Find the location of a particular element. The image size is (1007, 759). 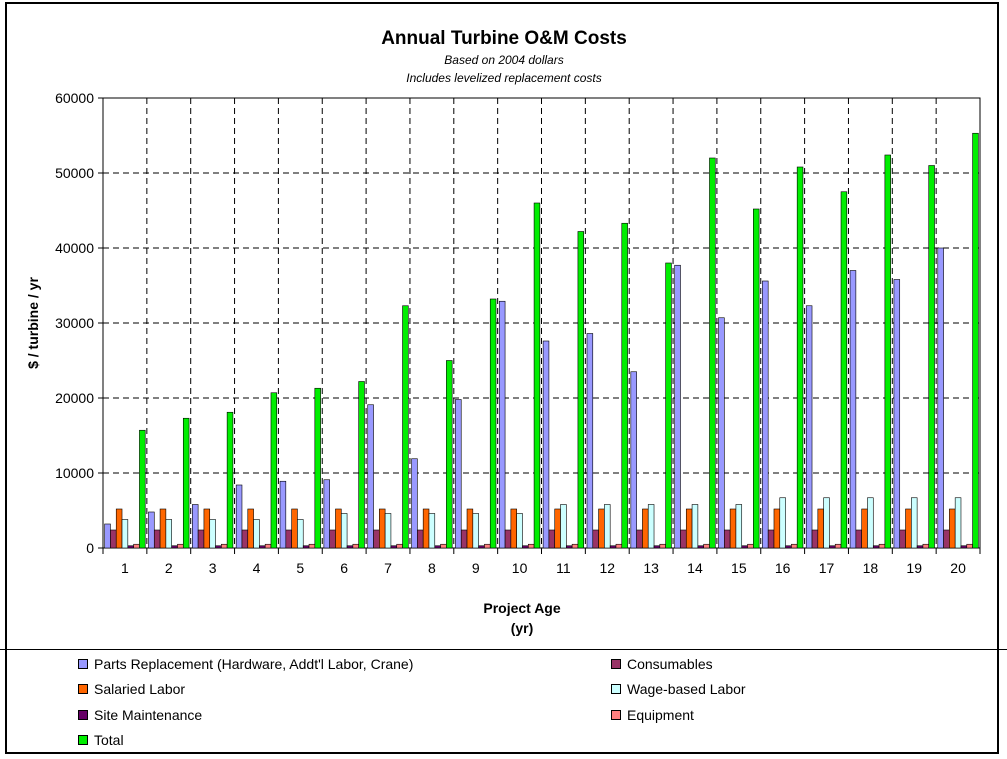

x-tick-label: 13 is located at coordinates (651, 568).